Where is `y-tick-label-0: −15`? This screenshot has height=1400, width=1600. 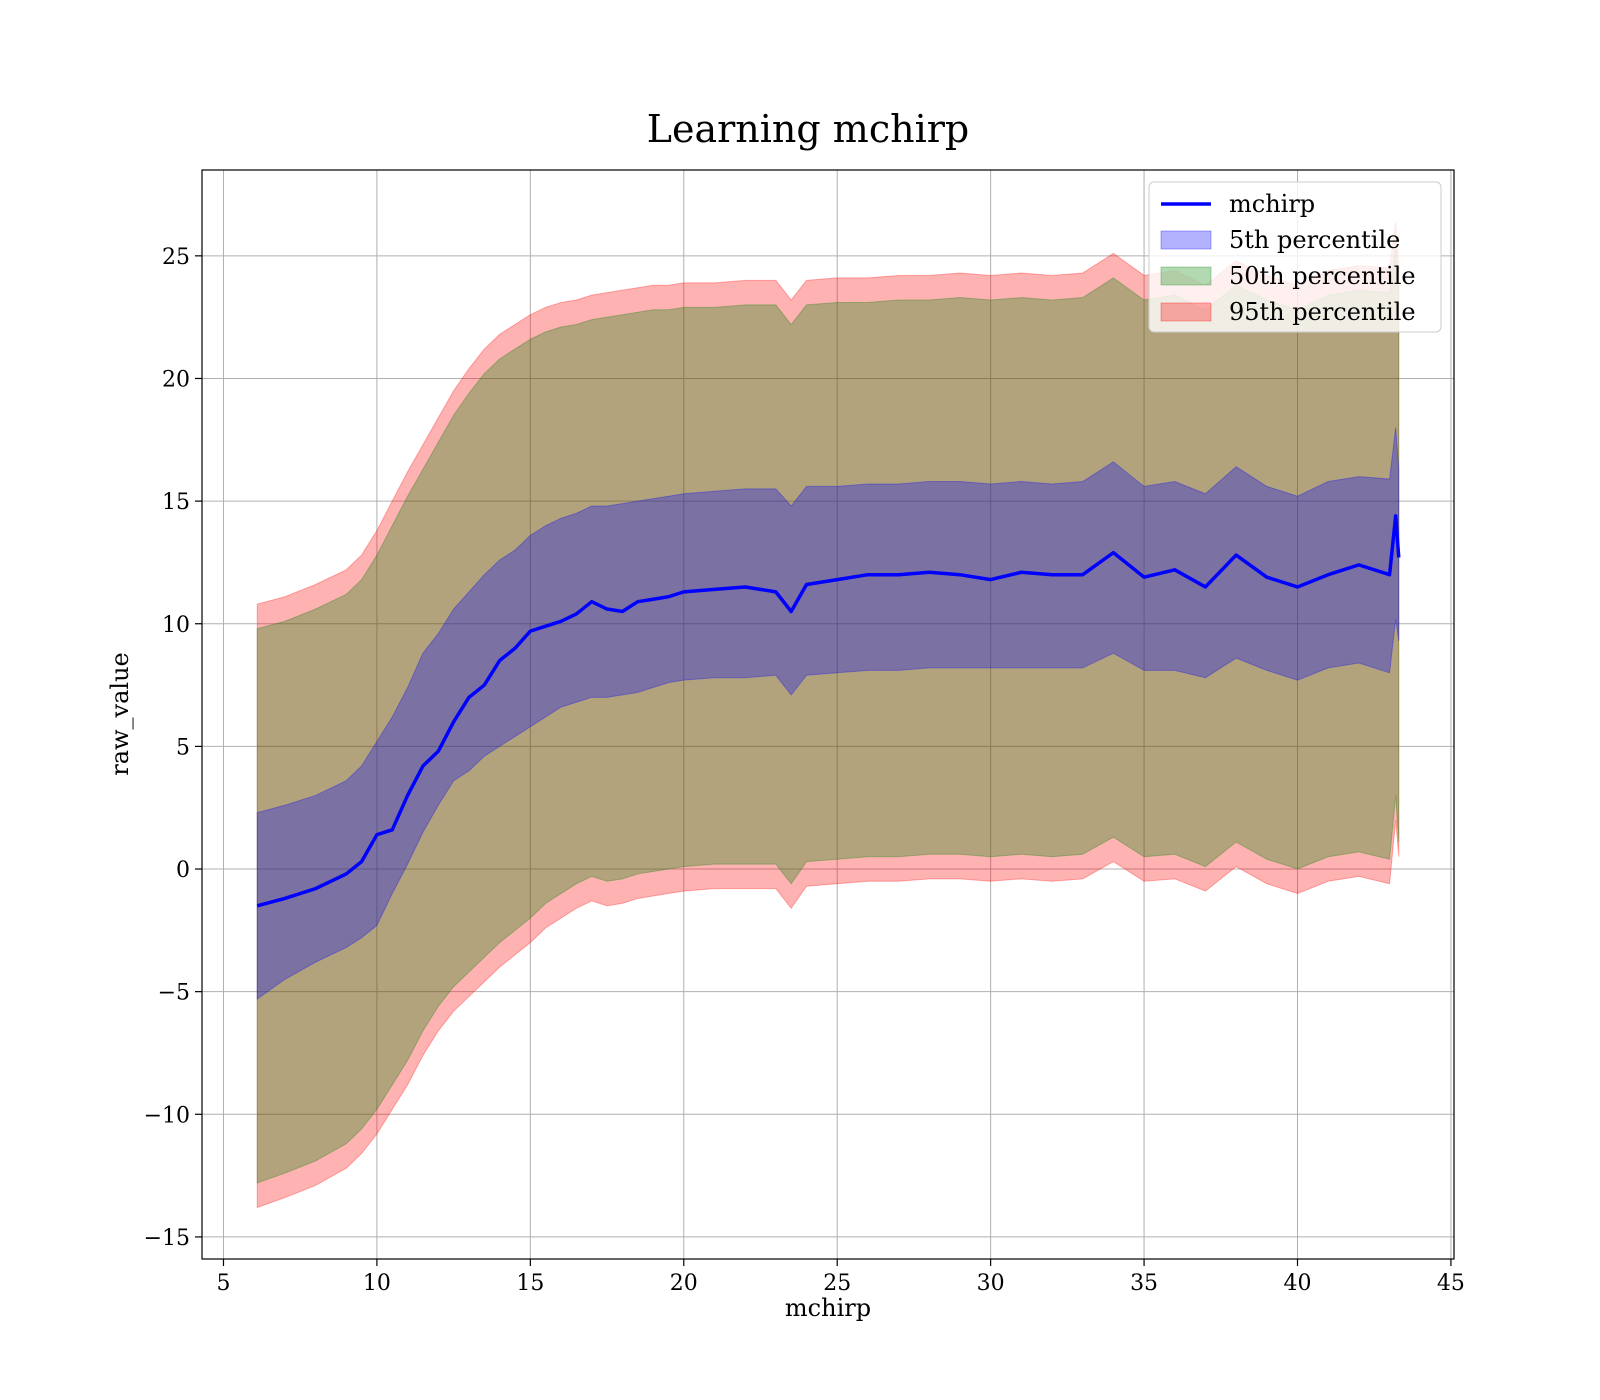 y-tick-label-0: −15 is located at coordinates (167, 1238).